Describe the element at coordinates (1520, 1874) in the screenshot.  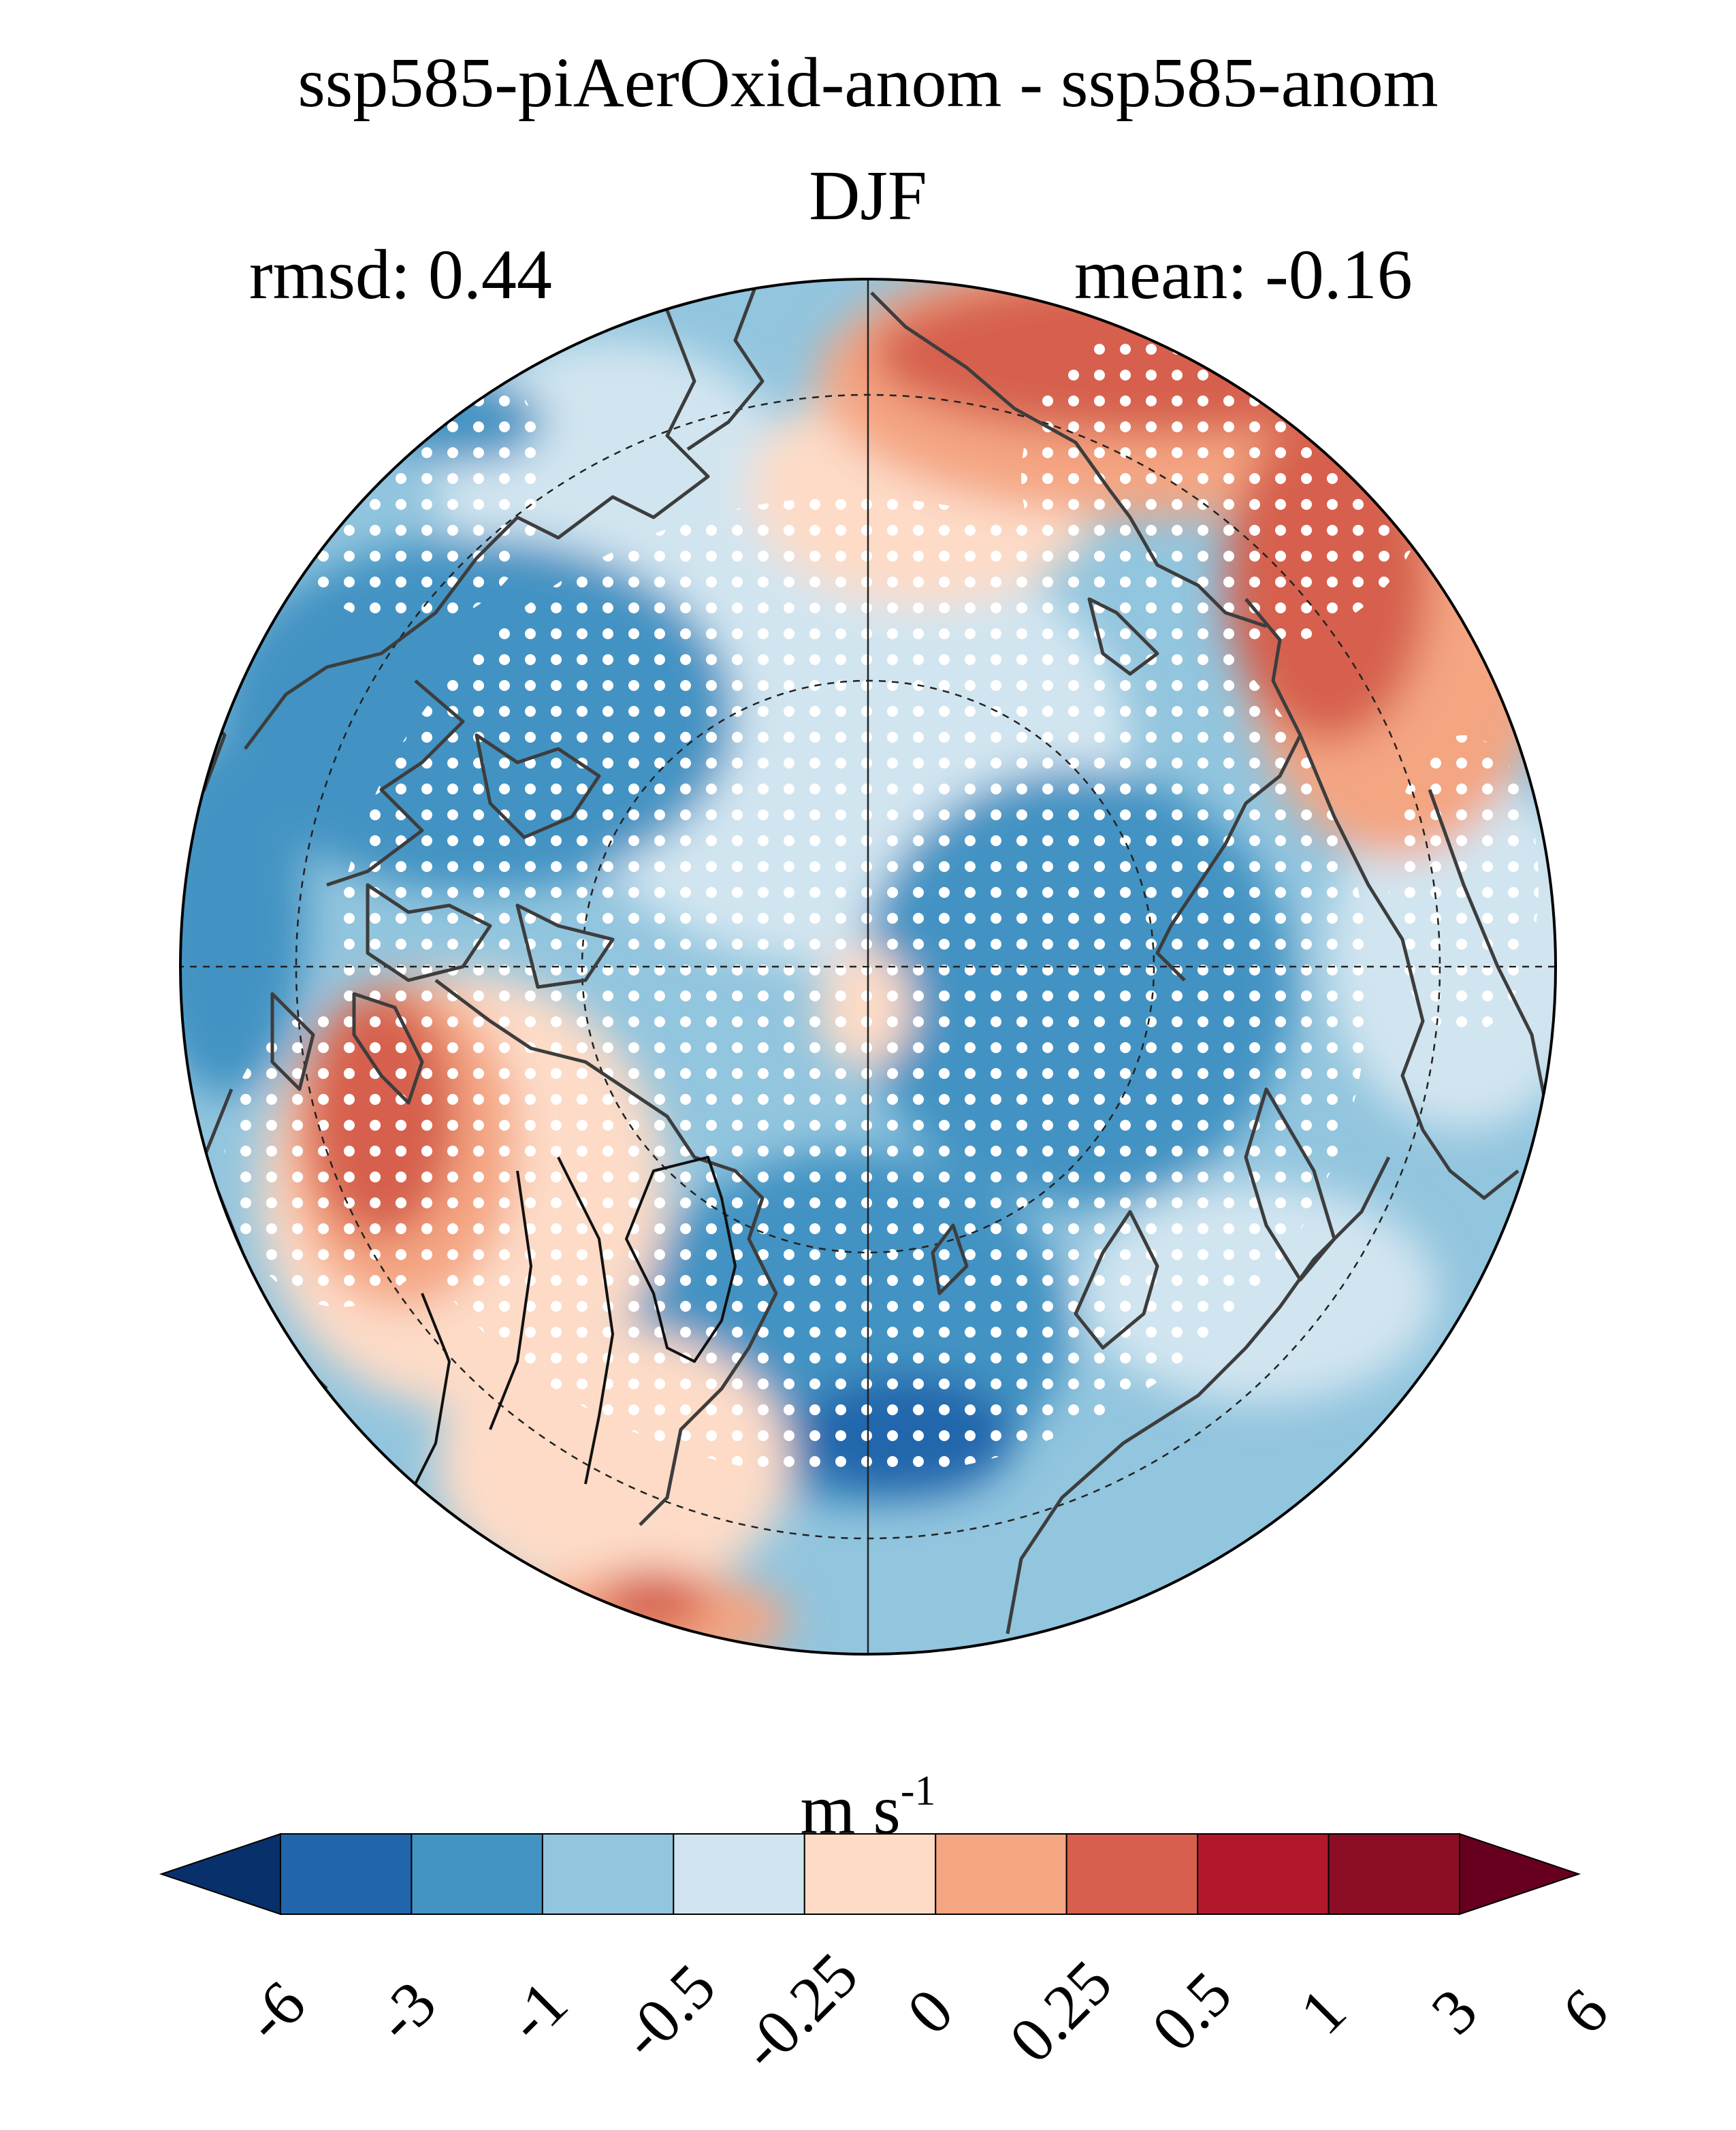
I see `colorbar-extend-high` at that location.